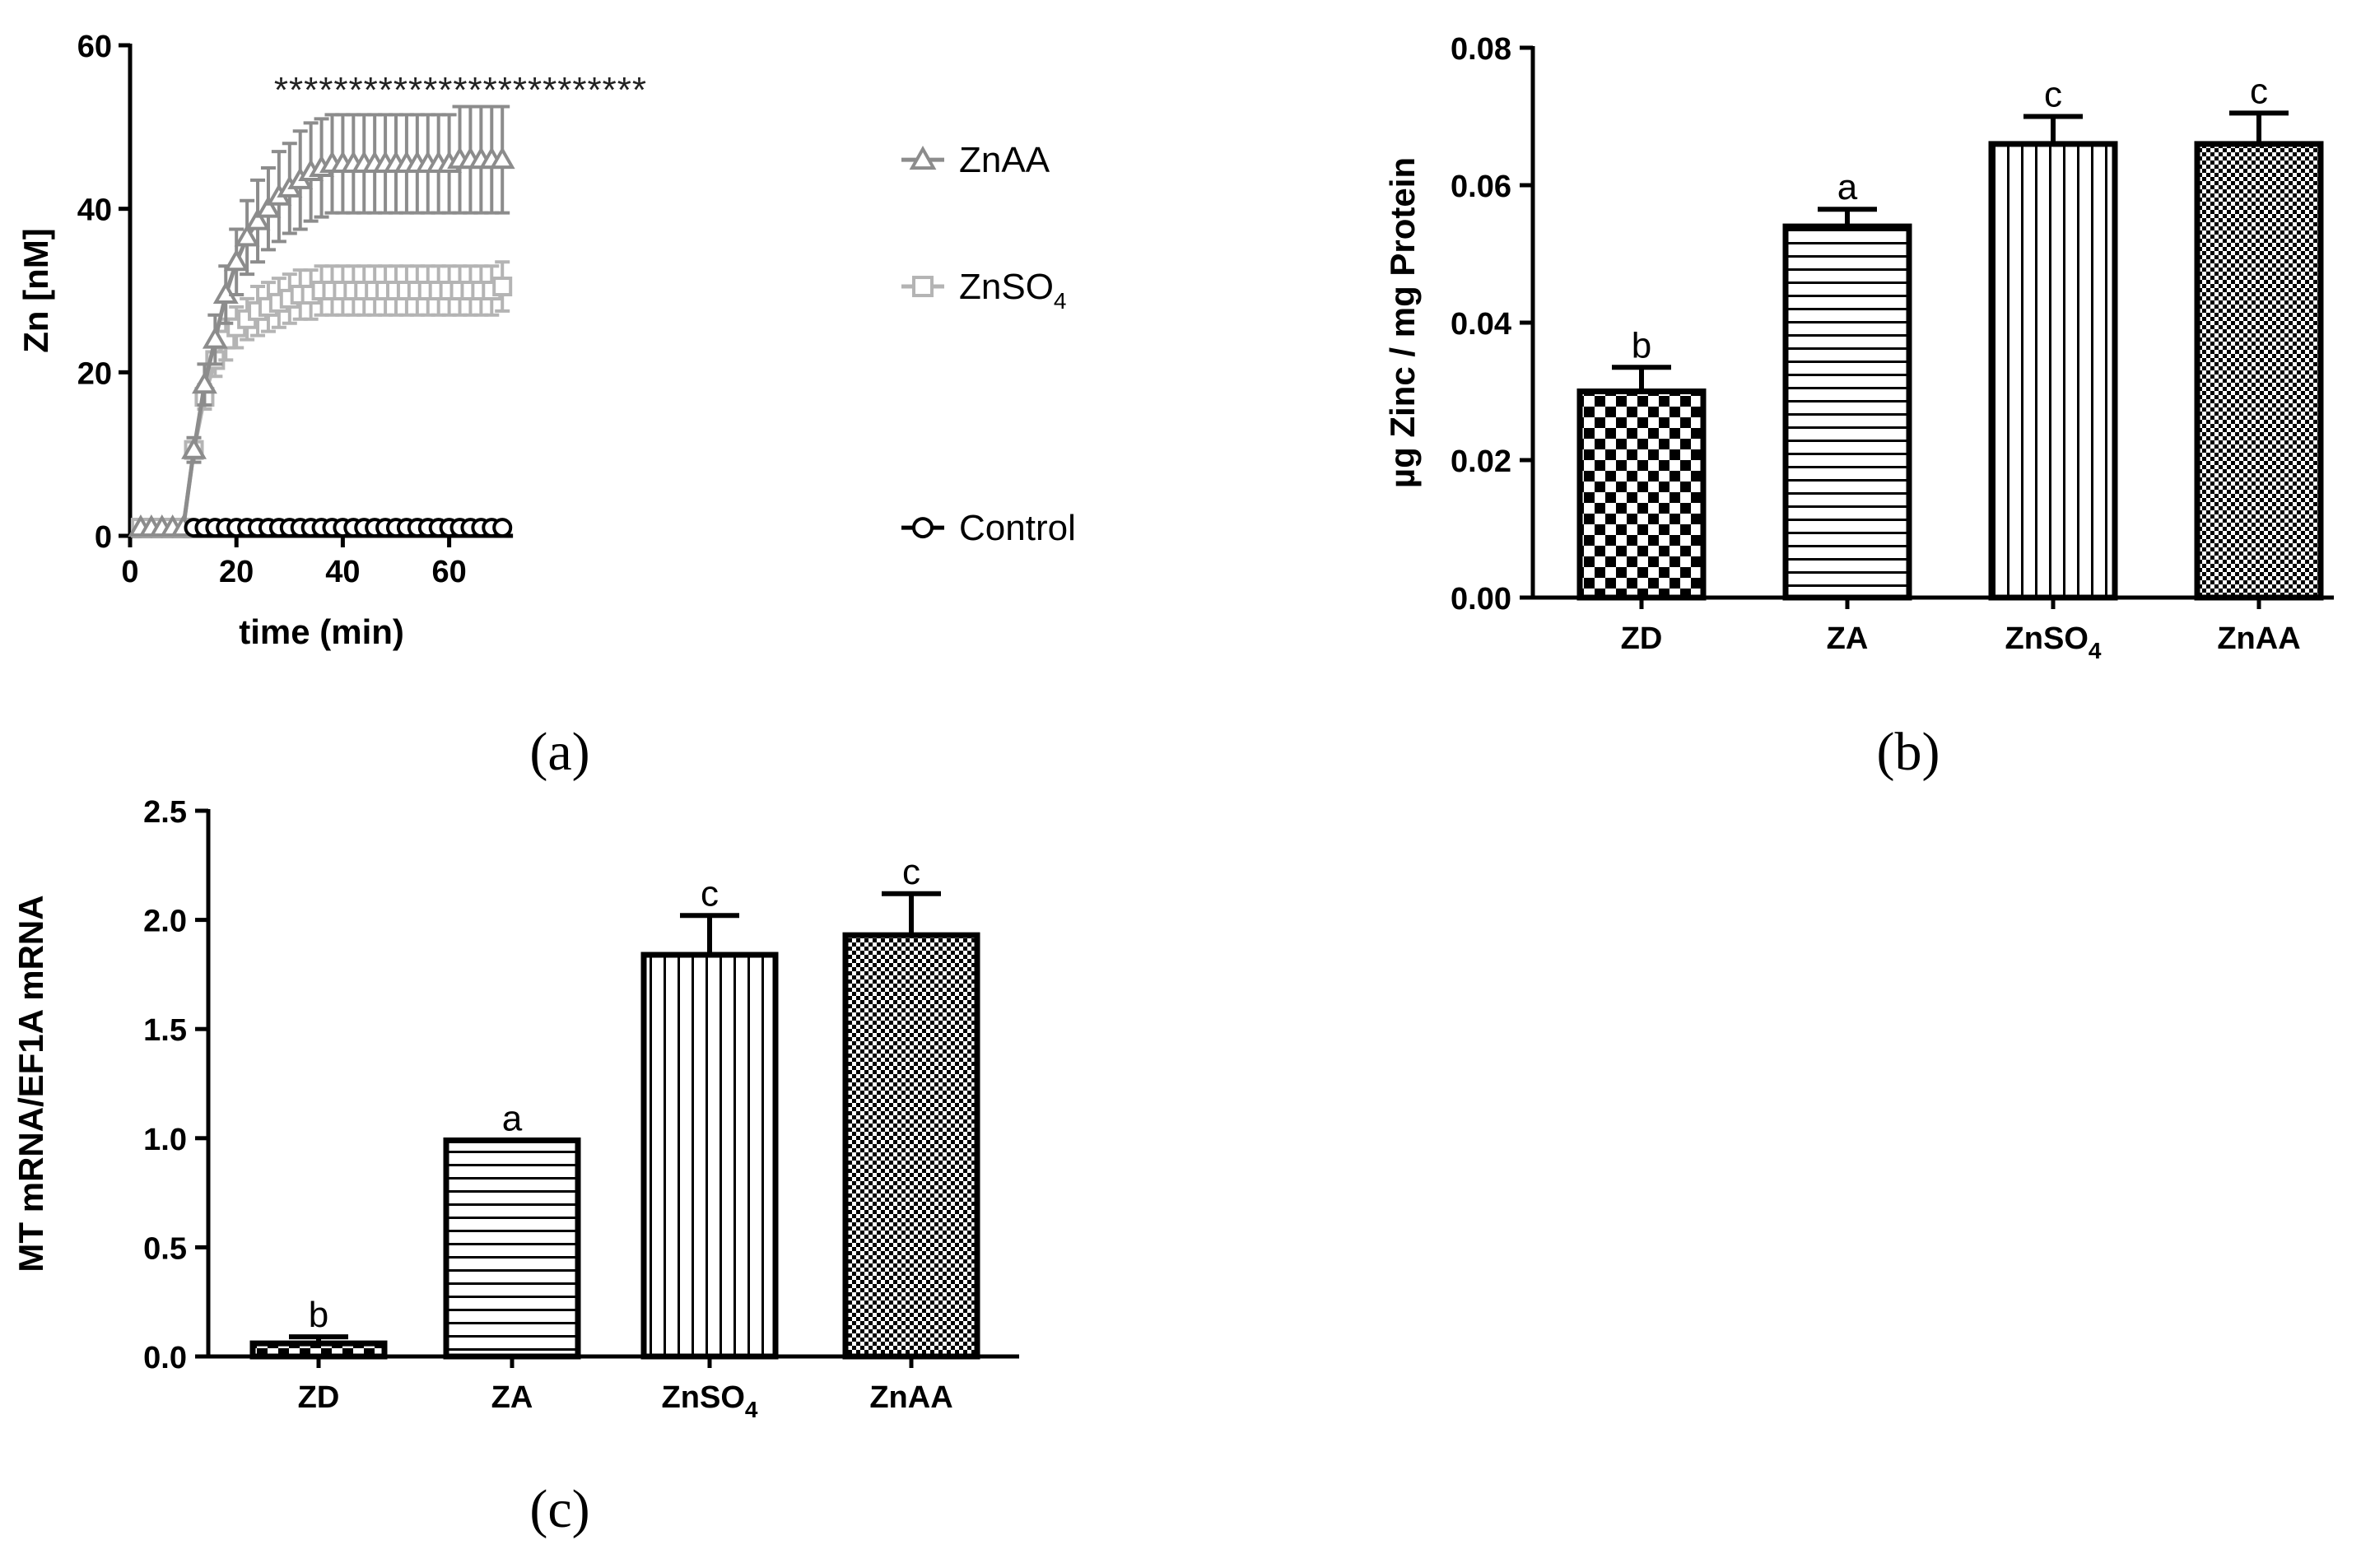  Describe the element at coordinates (165, 1030) in the screenshot. I see `y-tick-label-c: 1.5` at that location.